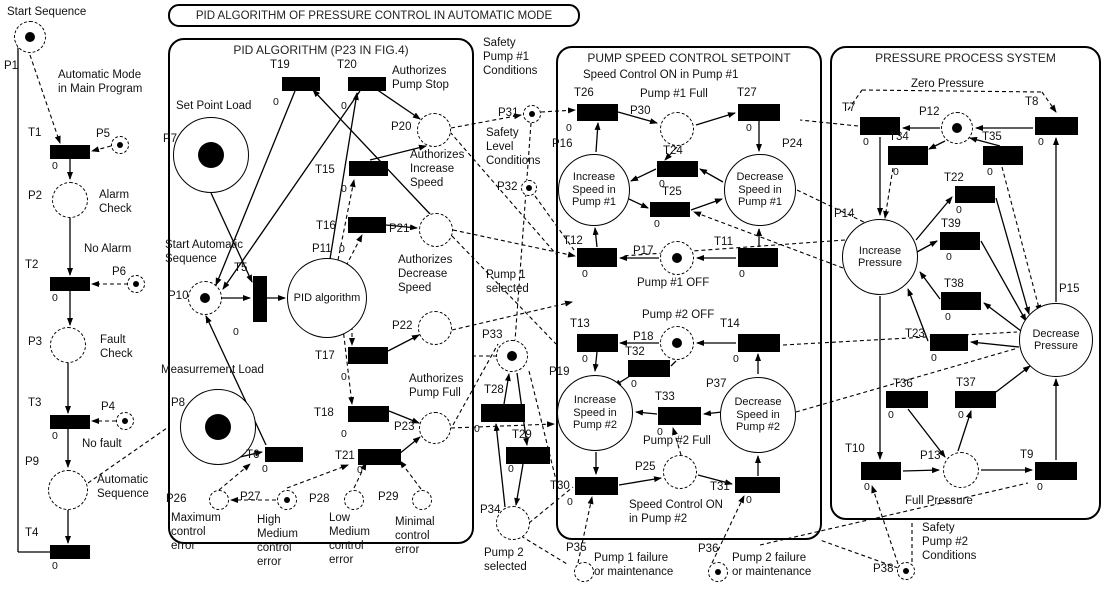 The width and height of the screenshot is (1103, 604). Describe the element at coordinates (584, 572) in the screenshot. I see `place-P35` at that location.